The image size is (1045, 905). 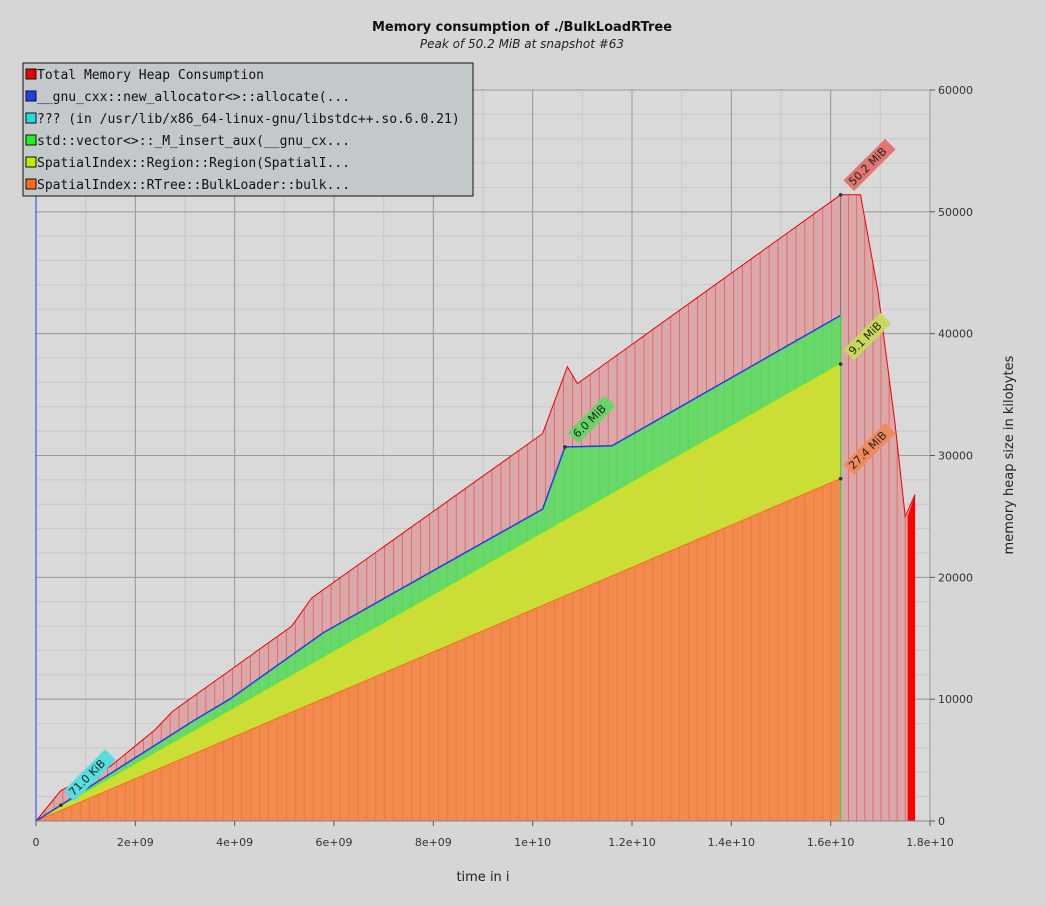 I want to click on y-tick-label: 50000, so click(x=955, y=212).